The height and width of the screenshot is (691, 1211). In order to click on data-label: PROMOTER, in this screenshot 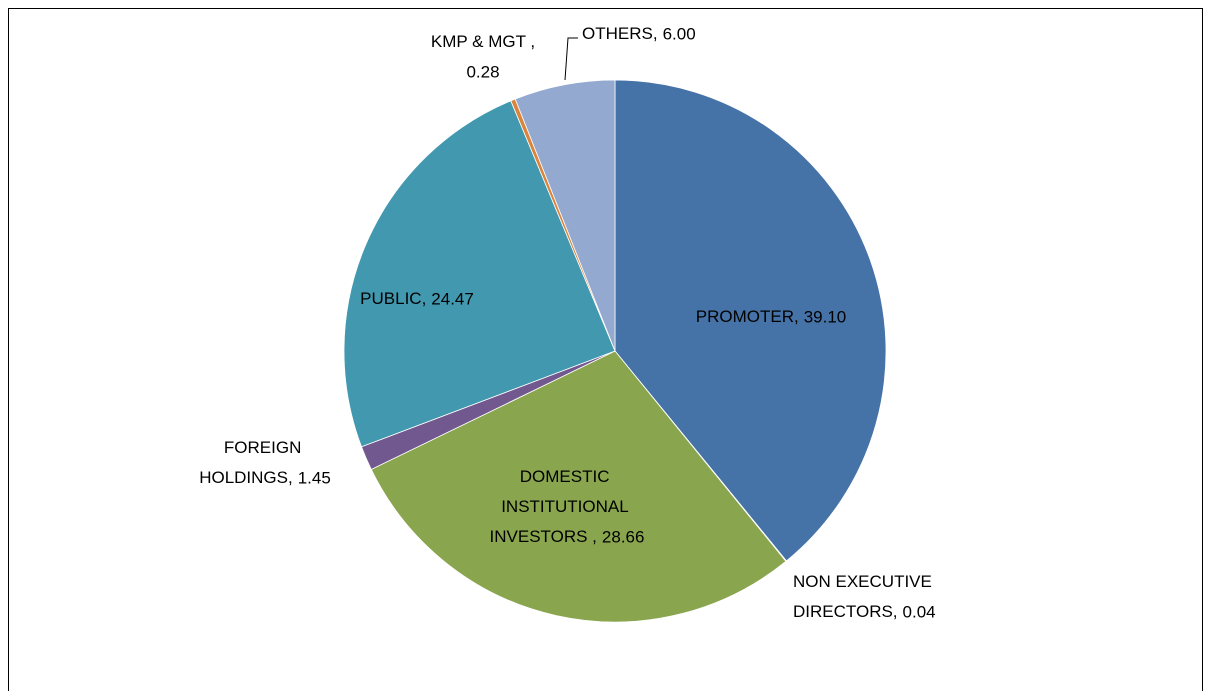, I will do `click(747, 316)`.